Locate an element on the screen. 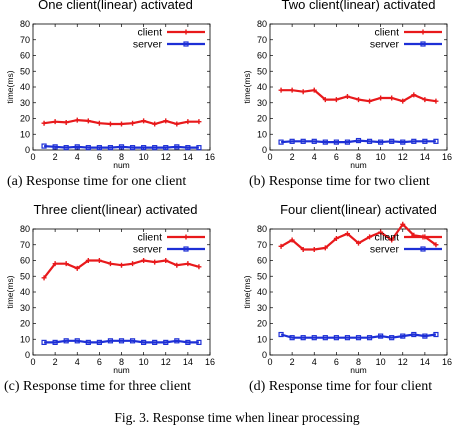  y-tick-label: 20 is located at coordinates (262, 324).